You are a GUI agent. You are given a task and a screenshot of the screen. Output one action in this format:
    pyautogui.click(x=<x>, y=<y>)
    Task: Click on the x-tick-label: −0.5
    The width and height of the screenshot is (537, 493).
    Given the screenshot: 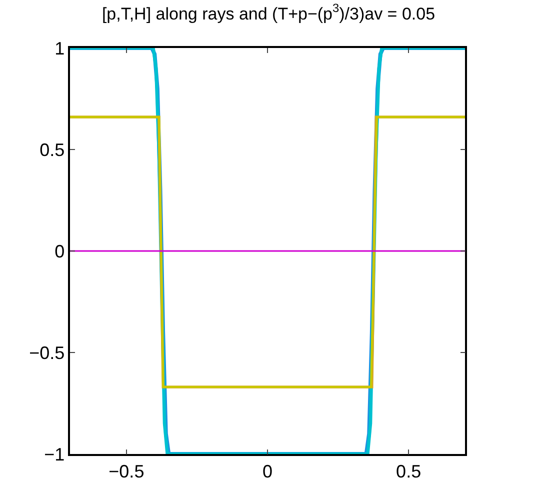 What is the action you would take?
    pyautogui.click(x=126, y=471)
    